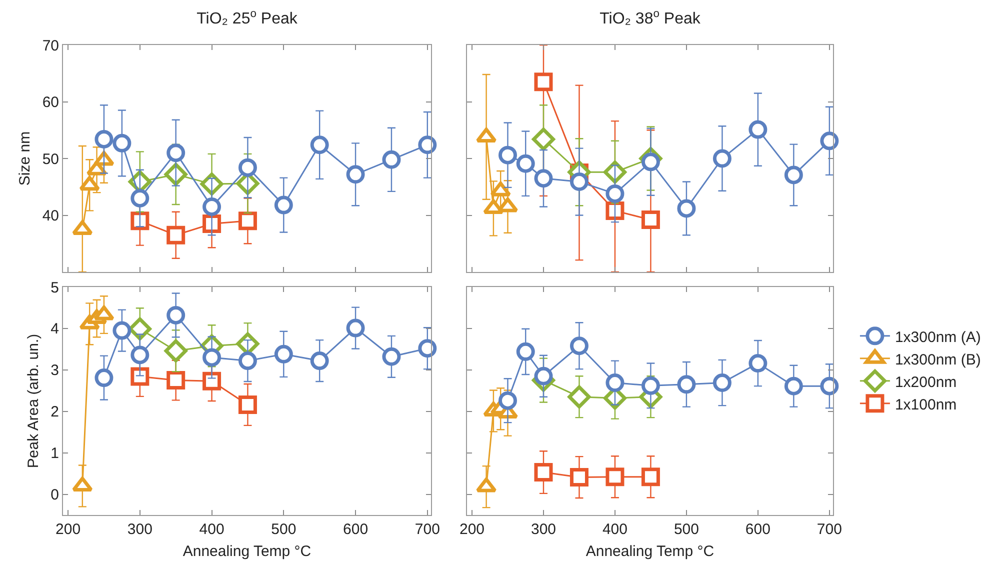 This screenshot has height=576, width=1000. What do you see at coordinates (54, 371) in the screenshot?
I see `y-tick-label: 3` at bounding box center [54, 371].